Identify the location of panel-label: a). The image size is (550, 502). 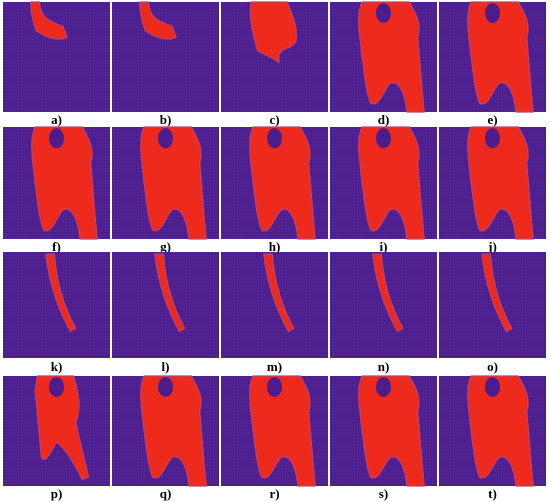
(56, 119).